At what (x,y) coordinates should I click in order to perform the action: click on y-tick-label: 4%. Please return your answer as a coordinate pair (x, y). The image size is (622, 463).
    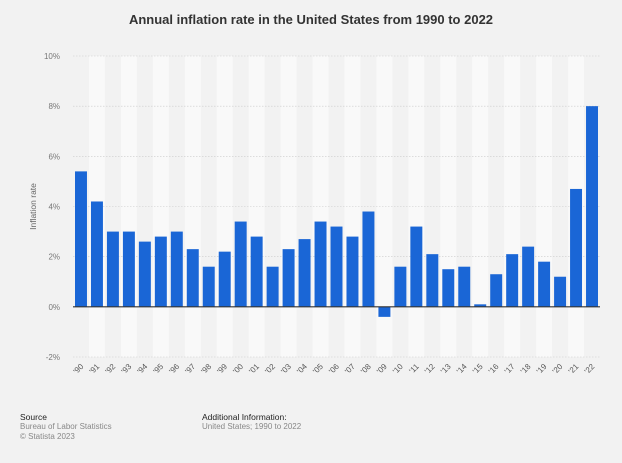
    Looking at the image, I should click on (54, 207).